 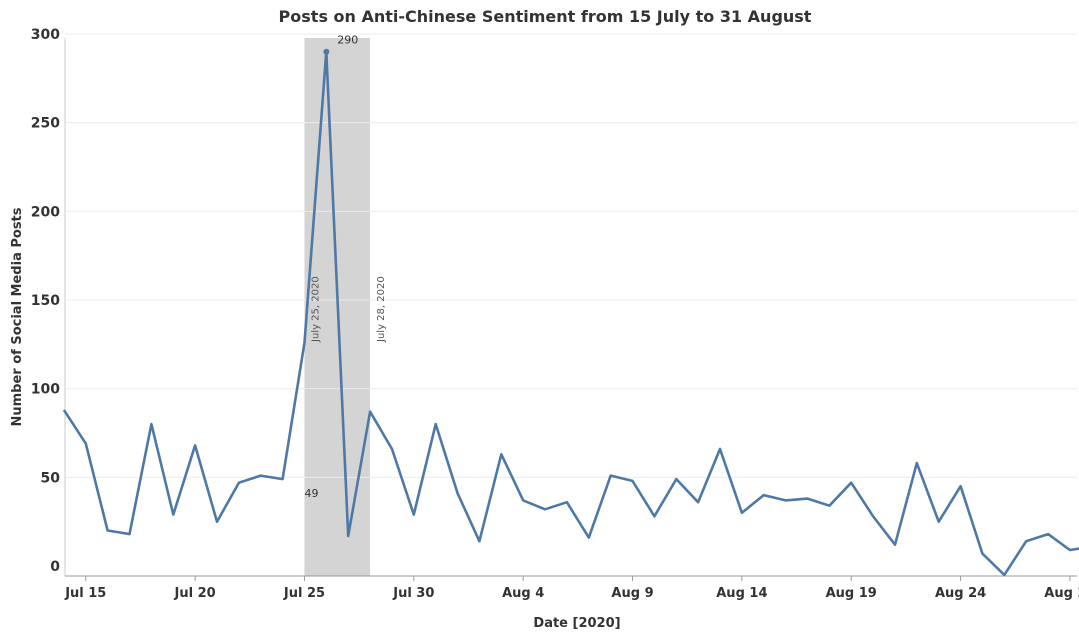 What do you see at coordinates (347, 40) in the screenshot?
I see `annotation-peak: 290` at bounding box center [347, 40].